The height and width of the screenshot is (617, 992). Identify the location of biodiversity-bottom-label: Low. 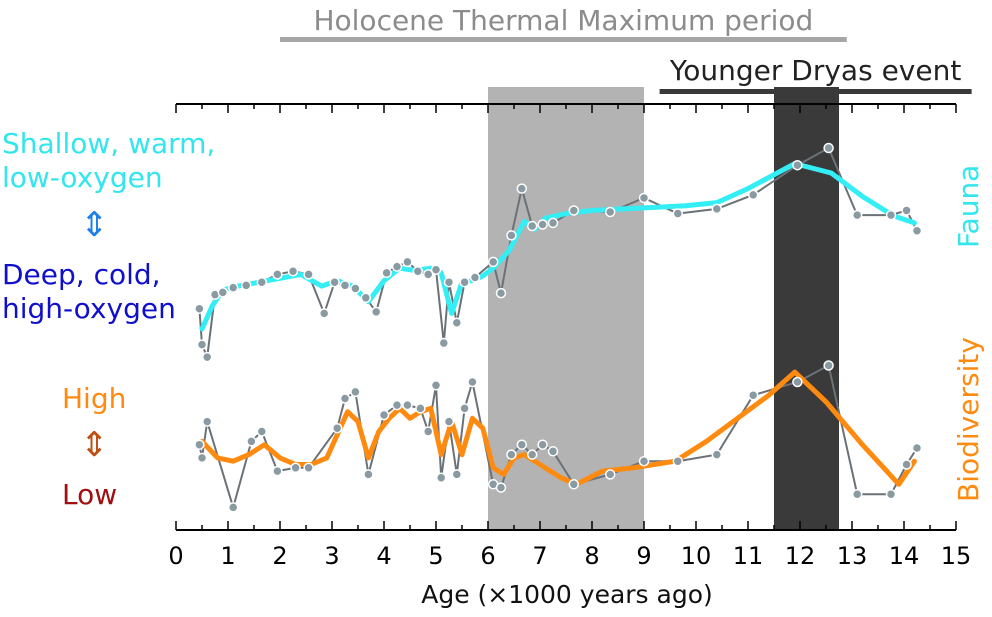
(90, 494).